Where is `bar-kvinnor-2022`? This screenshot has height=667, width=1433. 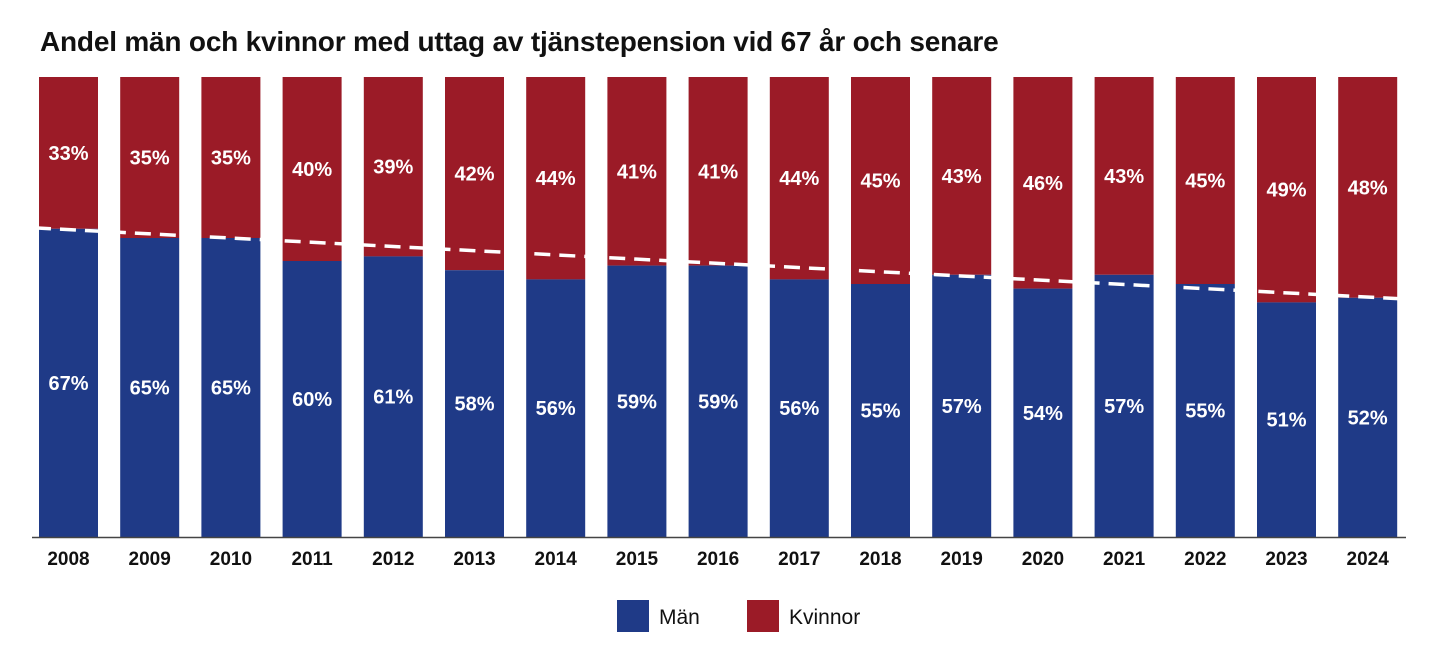 bar-kvinnor-2022 is located at coordinates (1205, 180).